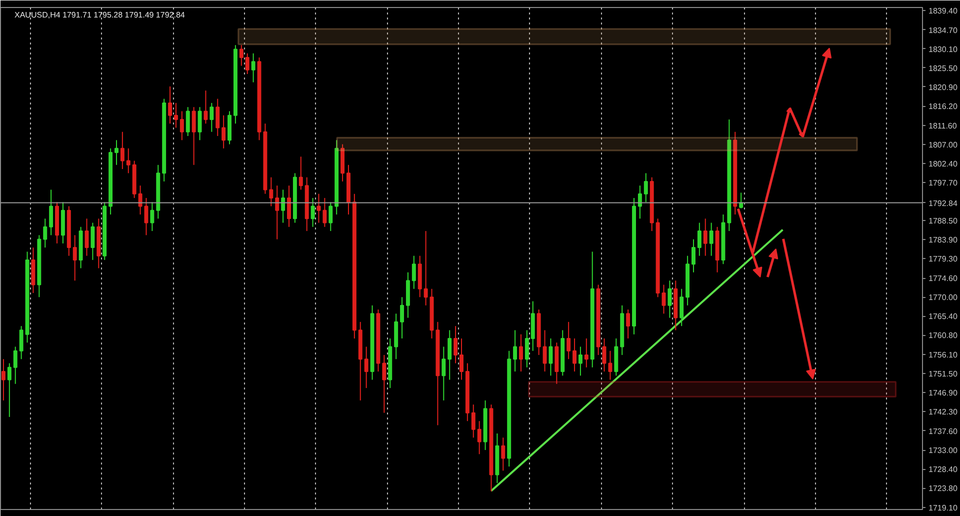 The height and width of the screenshot is (516, 960). Describe the element at coordinates (943, 68) in the screenshot. I see `y-tick-label: 1825.50` at that location.